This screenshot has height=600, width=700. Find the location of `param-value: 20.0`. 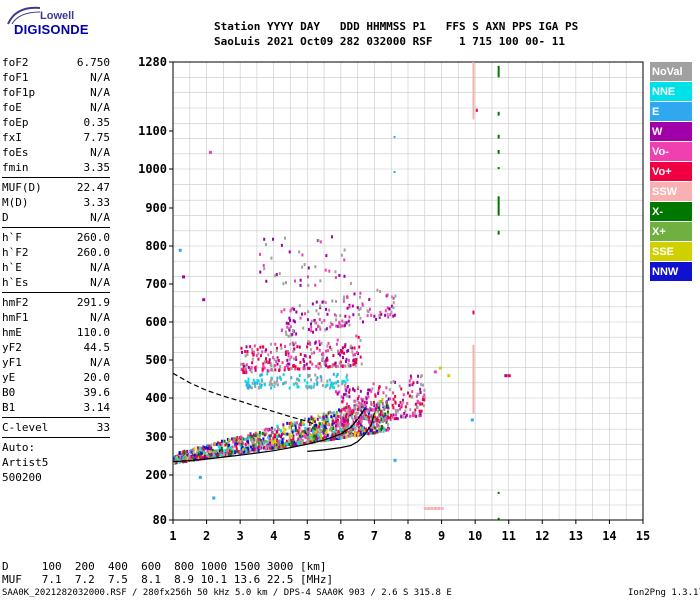

param-value: 20.0 is located at coordinates (97, 377).